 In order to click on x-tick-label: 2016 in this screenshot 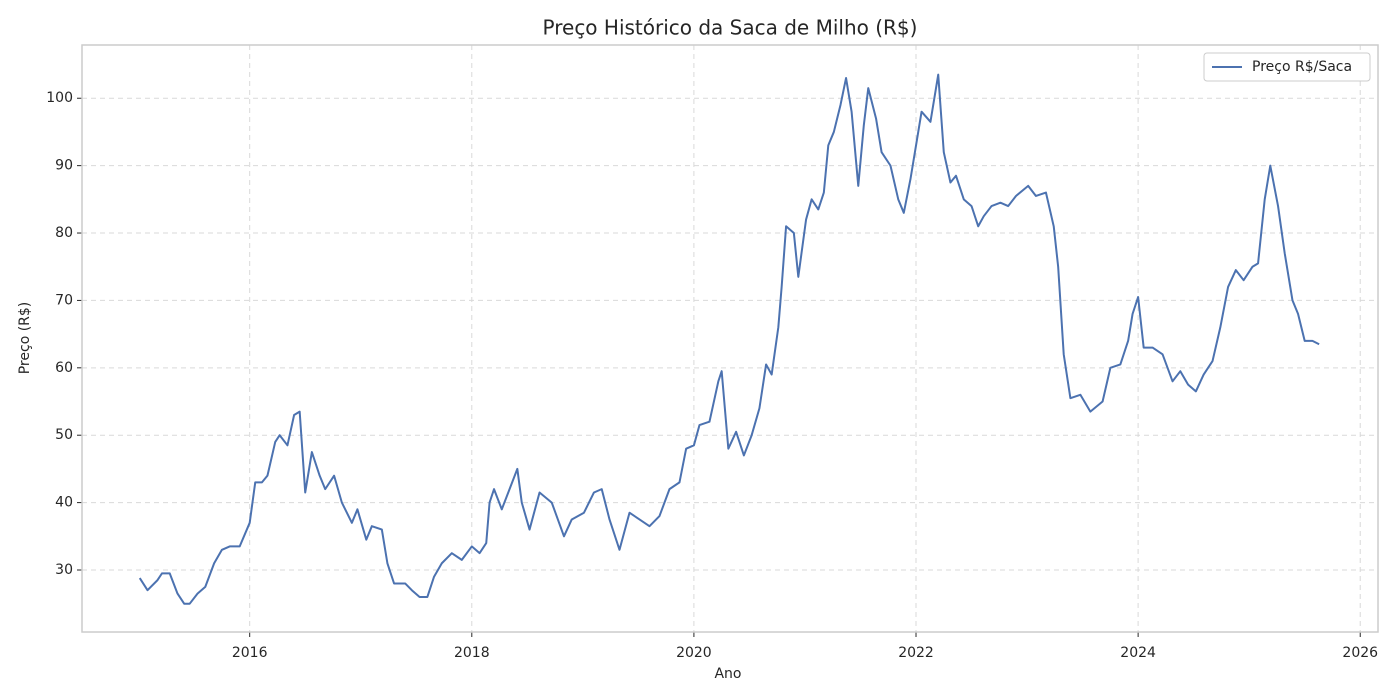, I will do `click(250, 653)`.